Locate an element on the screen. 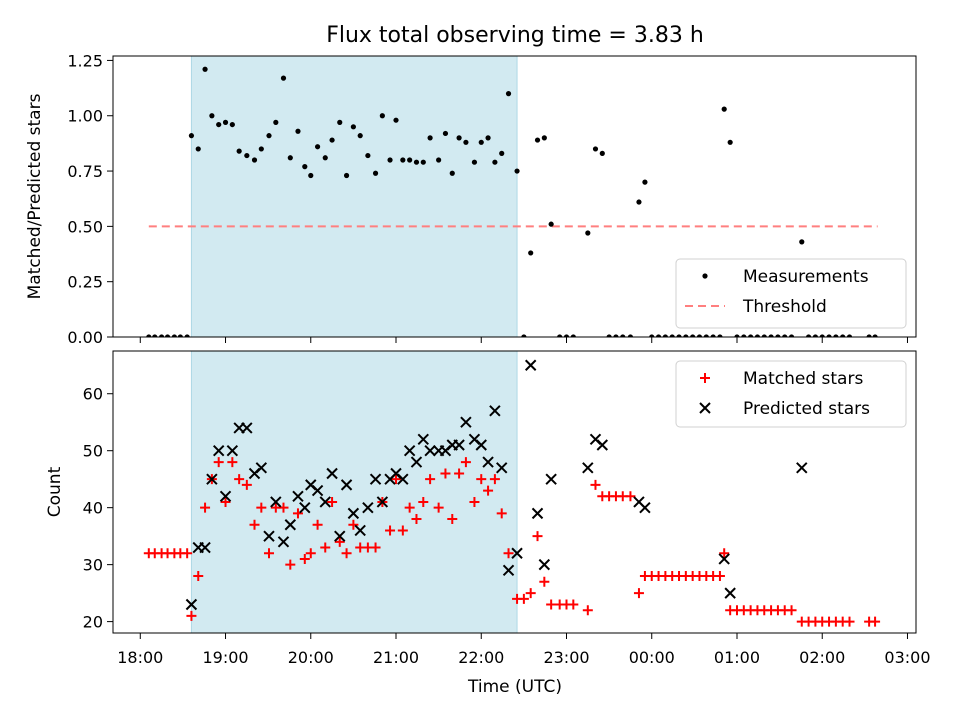  legend-label: Matched stars is located at coordinates (803, 379).